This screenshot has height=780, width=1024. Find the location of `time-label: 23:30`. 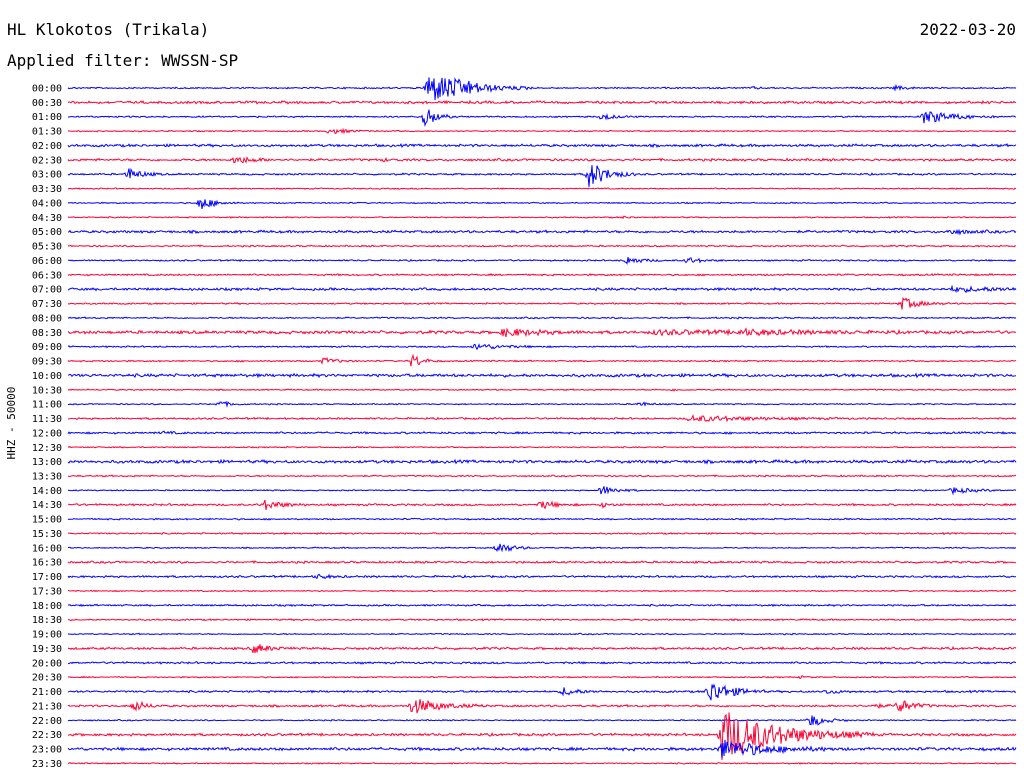

time-label: 23:30 is located at coordinates (47, 764).